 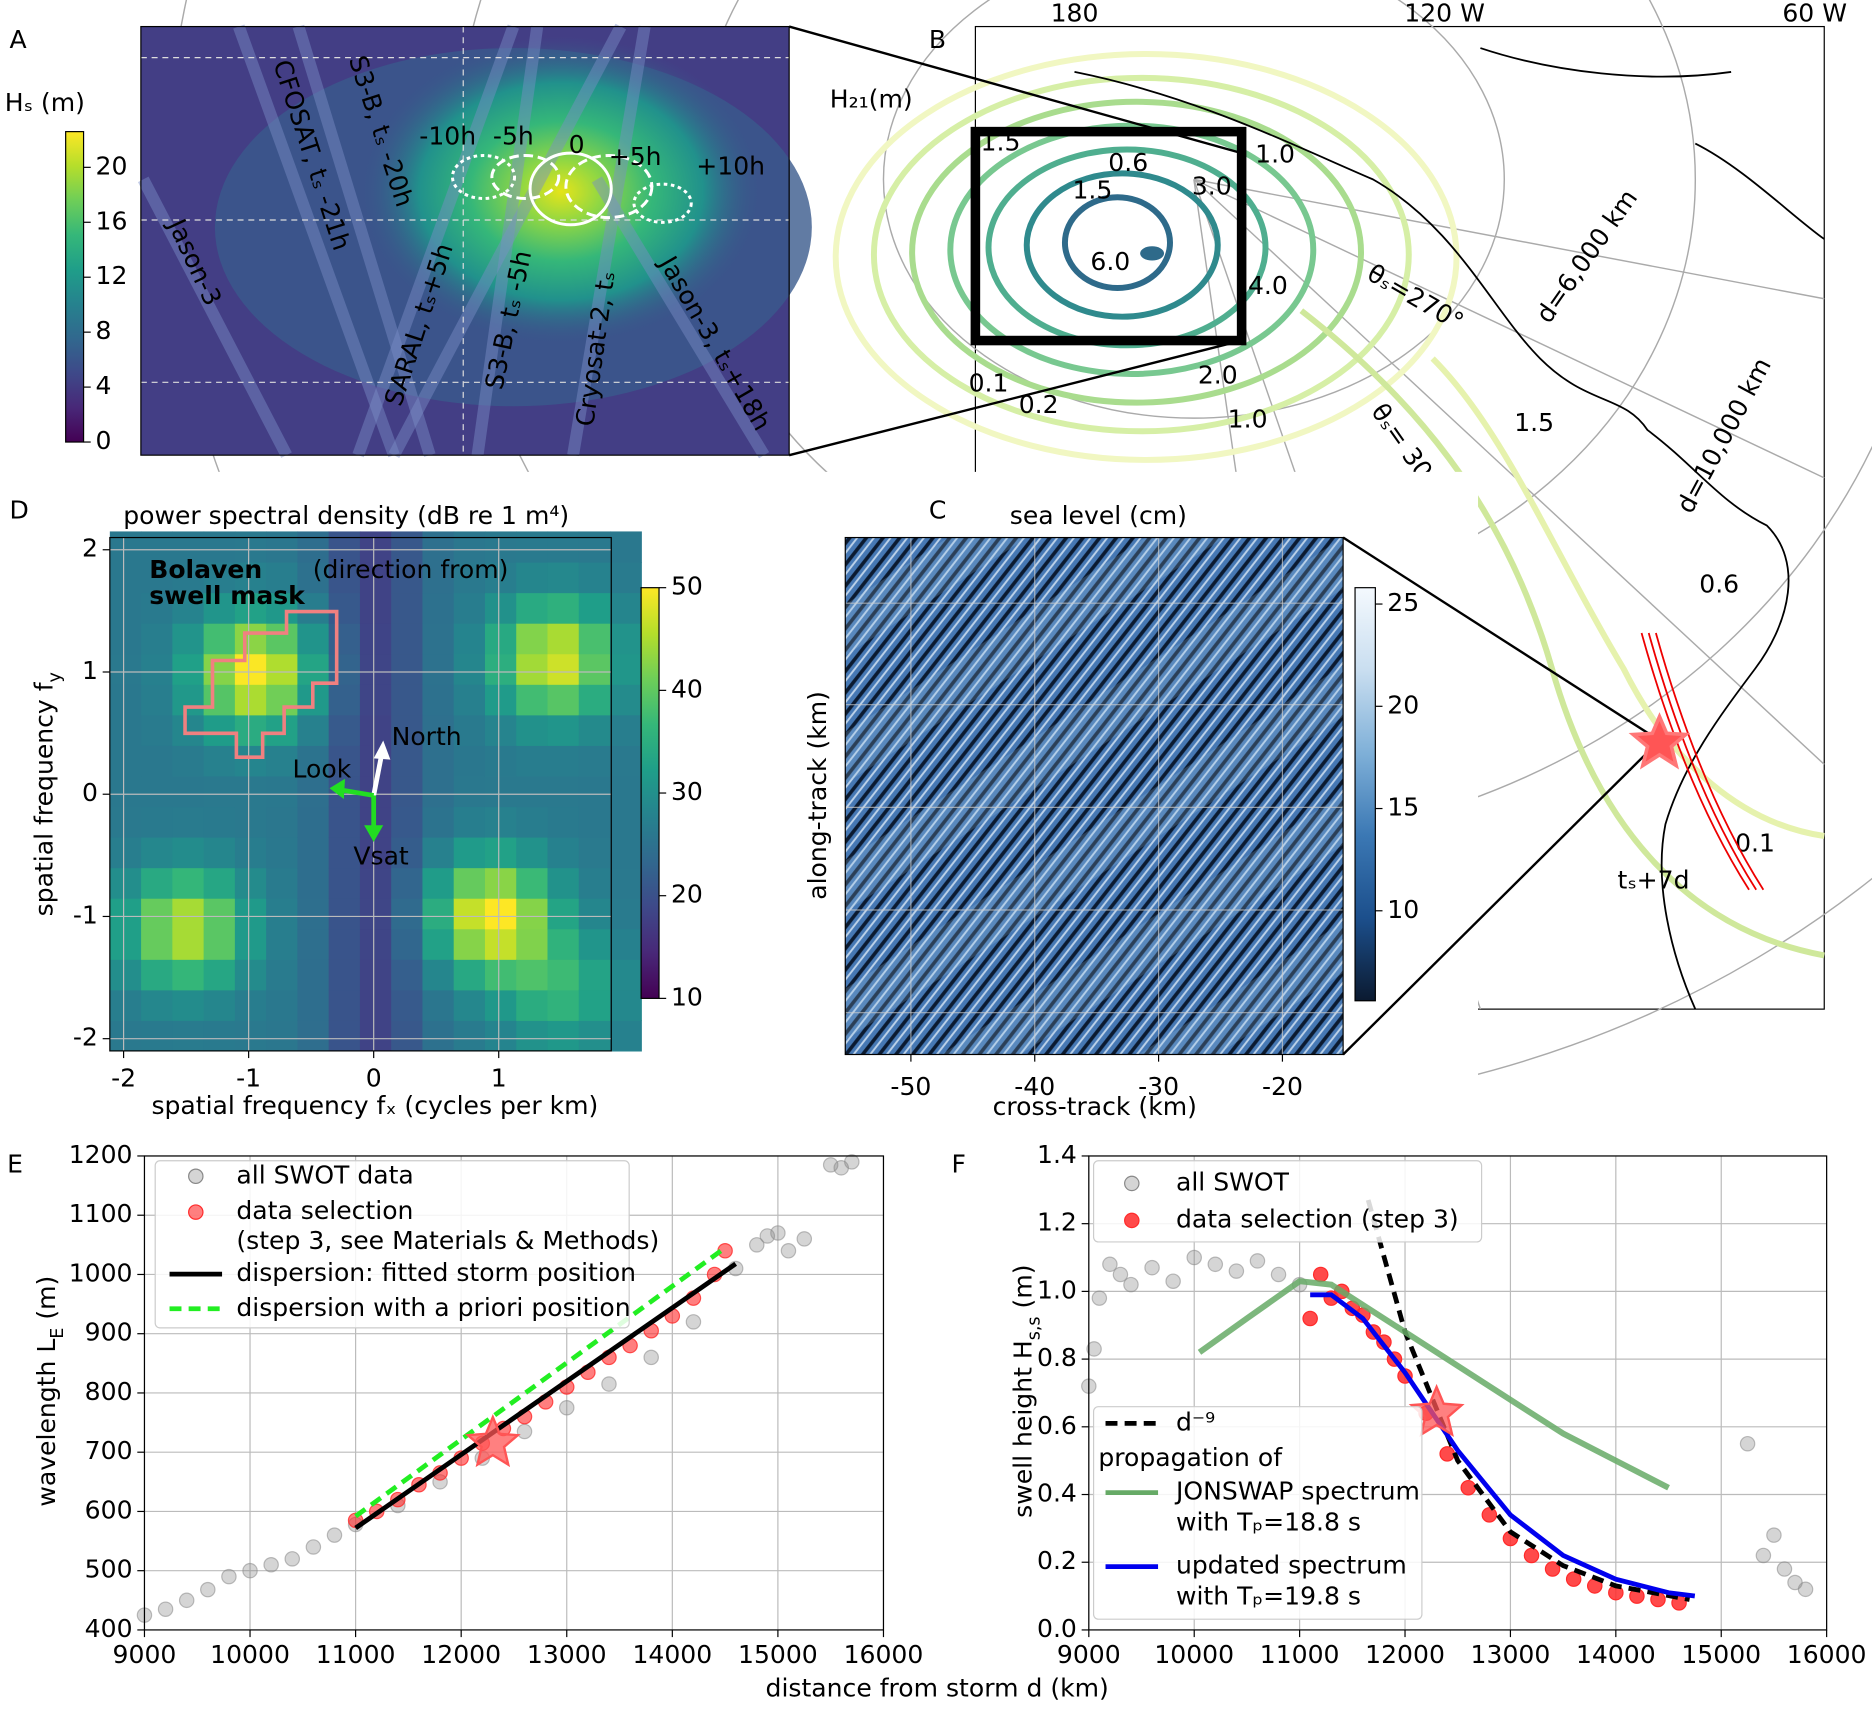 What do you see at coordinates (1057, 1289) in the screenshot?
I see `y-tick-label: 1.0` at bounding box center [1057, 1289].